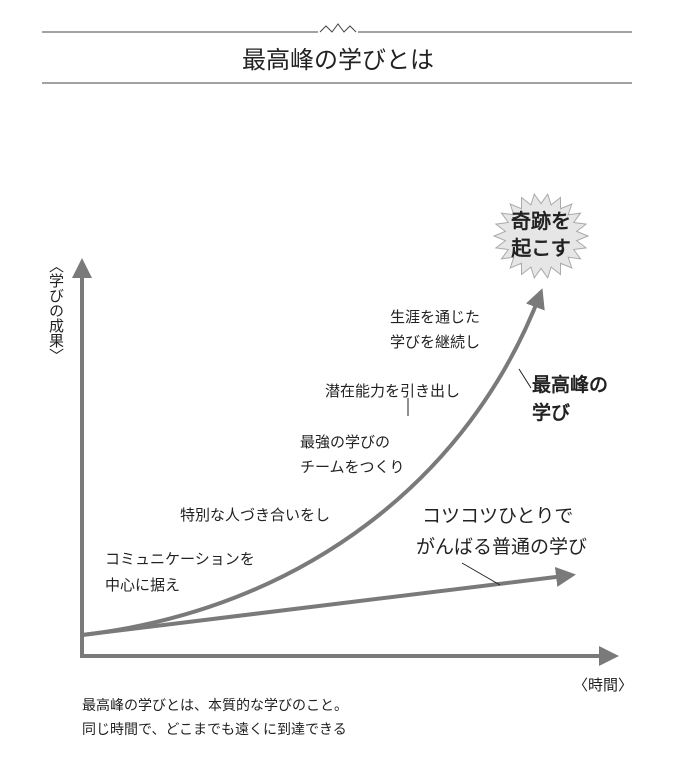 Image resolution: width=676 pixels, height=757 pixels. What do you see at coordinates (345, 442) in the screenshot?
I see `step-label: 最強の学びの` at bounding box center [345, 442].